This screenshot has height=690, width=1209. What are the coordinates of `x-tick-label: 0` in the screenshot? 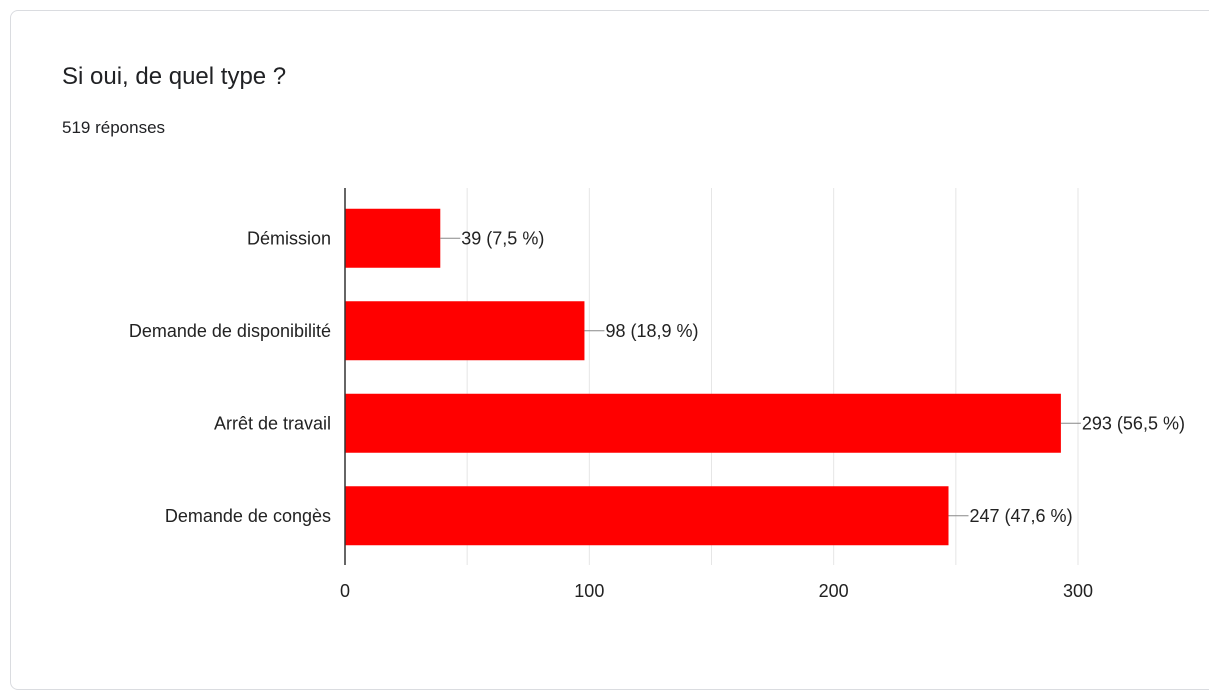 It's located at (345, 591).